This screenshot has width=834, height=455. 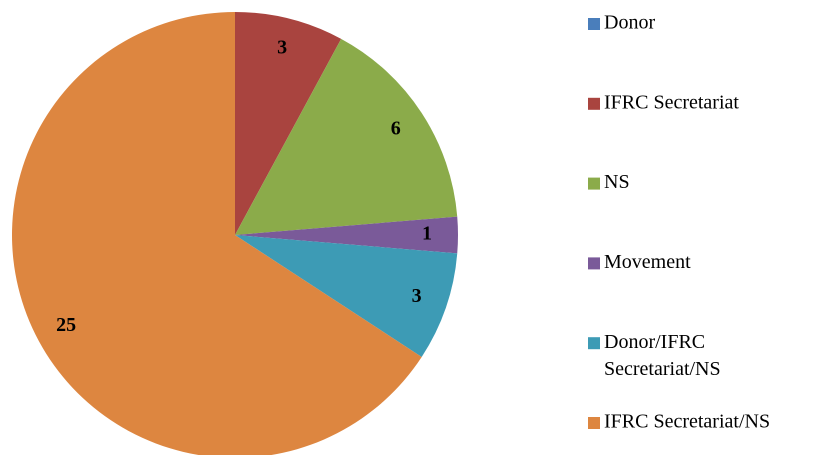 I want to click on data-label: 1, so click(x=427, y=234).